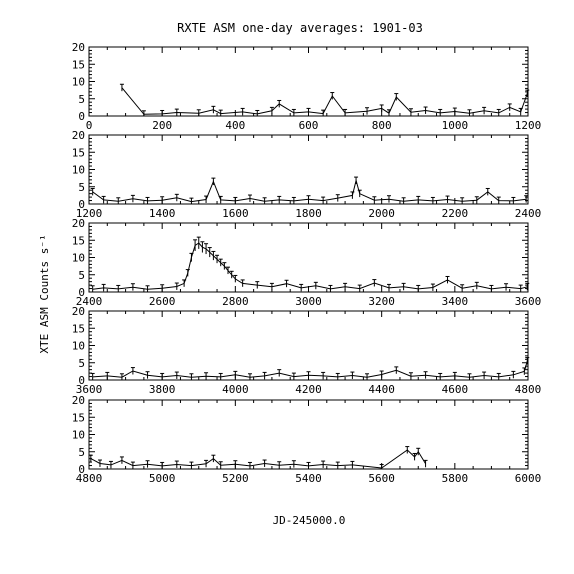 This screenshot has height=574, width=574. What do you see at coordinates (381, 389) in the screenshot?
I see `x-tick-label: 4400` at bounding box center [381, 389].